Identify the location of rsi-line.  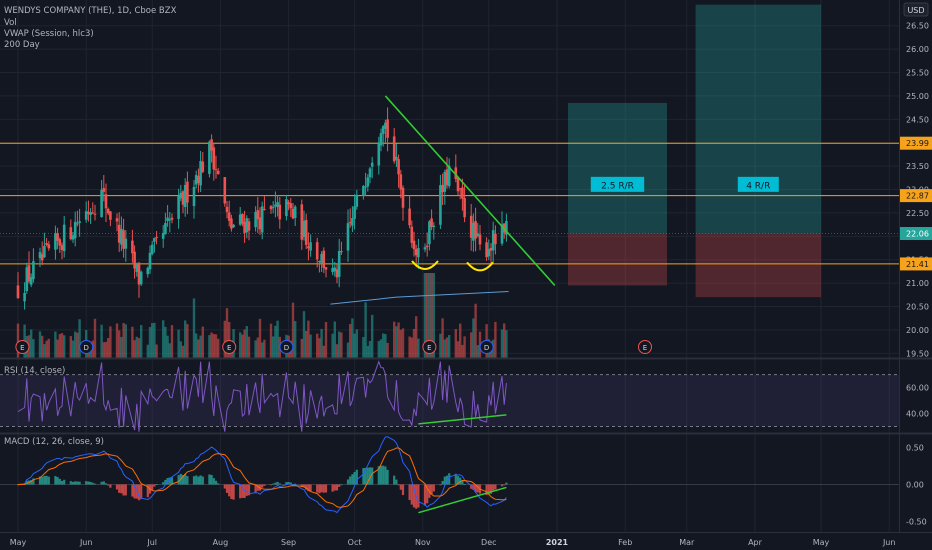
(262, 396).